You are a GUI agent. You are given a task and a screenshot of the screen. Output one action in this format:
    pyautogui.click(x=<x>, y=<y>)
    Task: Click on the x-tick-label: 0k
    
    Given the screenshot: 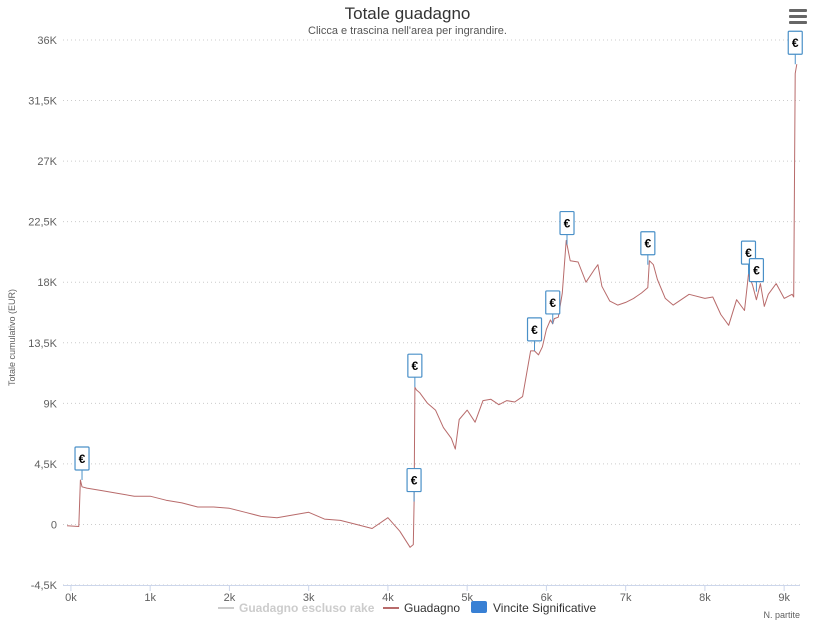 What is the action you would take?
    pyautogui.click(x=71, y=598)
    